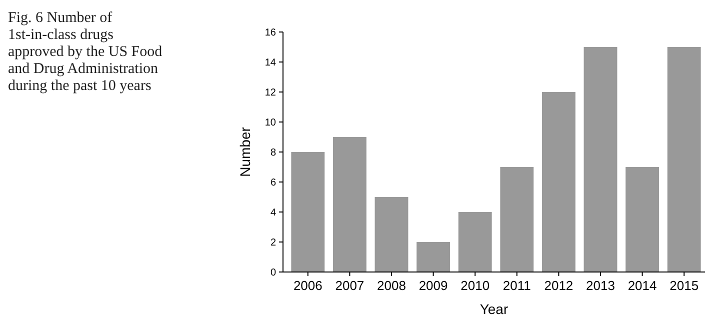 This screenshot has width=720, height=322. I want to click on x-tick-label: 2012, so click(559, 285).